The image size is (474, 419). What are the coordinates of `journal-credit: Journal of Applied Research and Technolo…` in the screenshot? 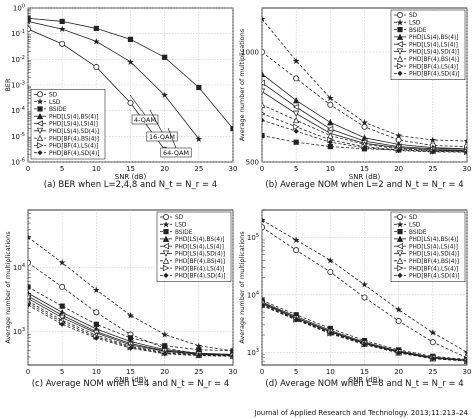 It's located at (361, 413).